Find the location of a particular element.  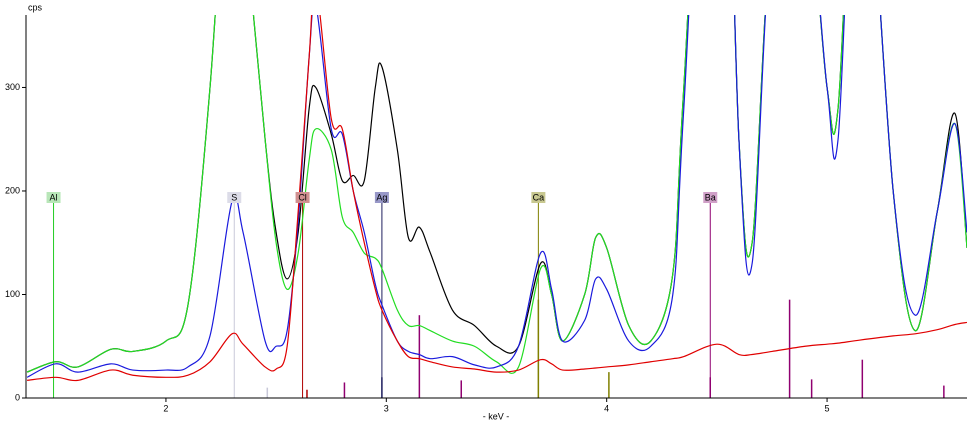

x-tick-label: 2 is located at coordinates (165, 408).